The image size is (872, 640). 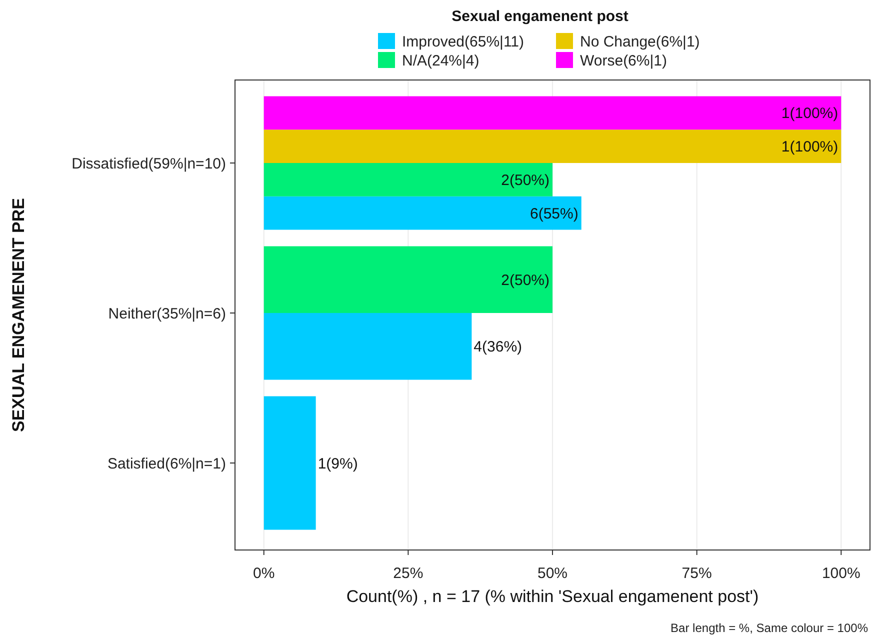 I want to click on x-tick-label: 0%, so click(x=264, y=573).